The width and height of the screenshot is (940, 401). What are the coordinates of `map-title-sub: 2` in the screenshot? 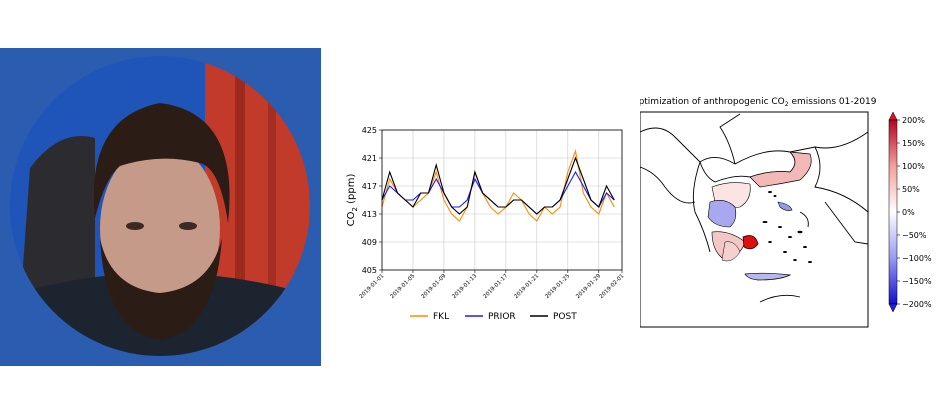 It's located at (787, 104).